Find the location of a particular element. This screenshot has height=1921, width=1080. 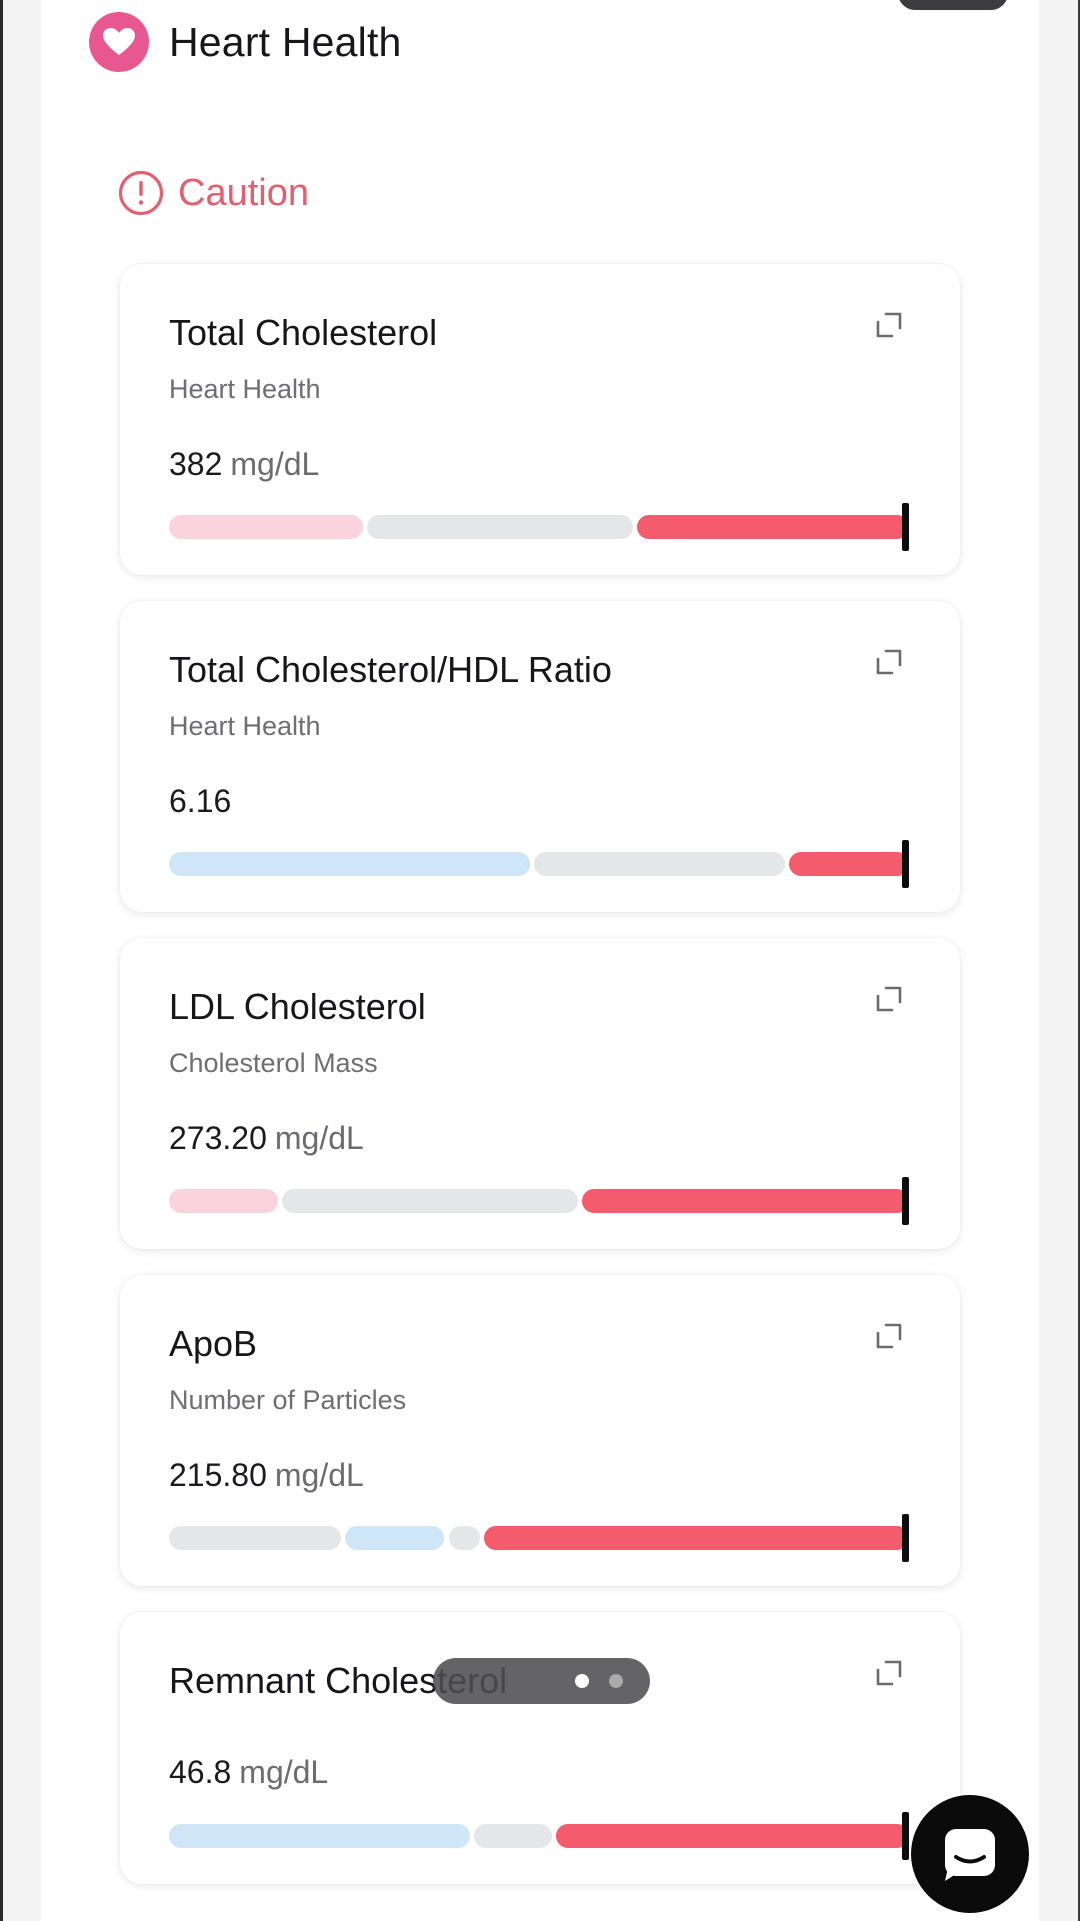

status-caution: Caution is located at coordinates (213, 193).